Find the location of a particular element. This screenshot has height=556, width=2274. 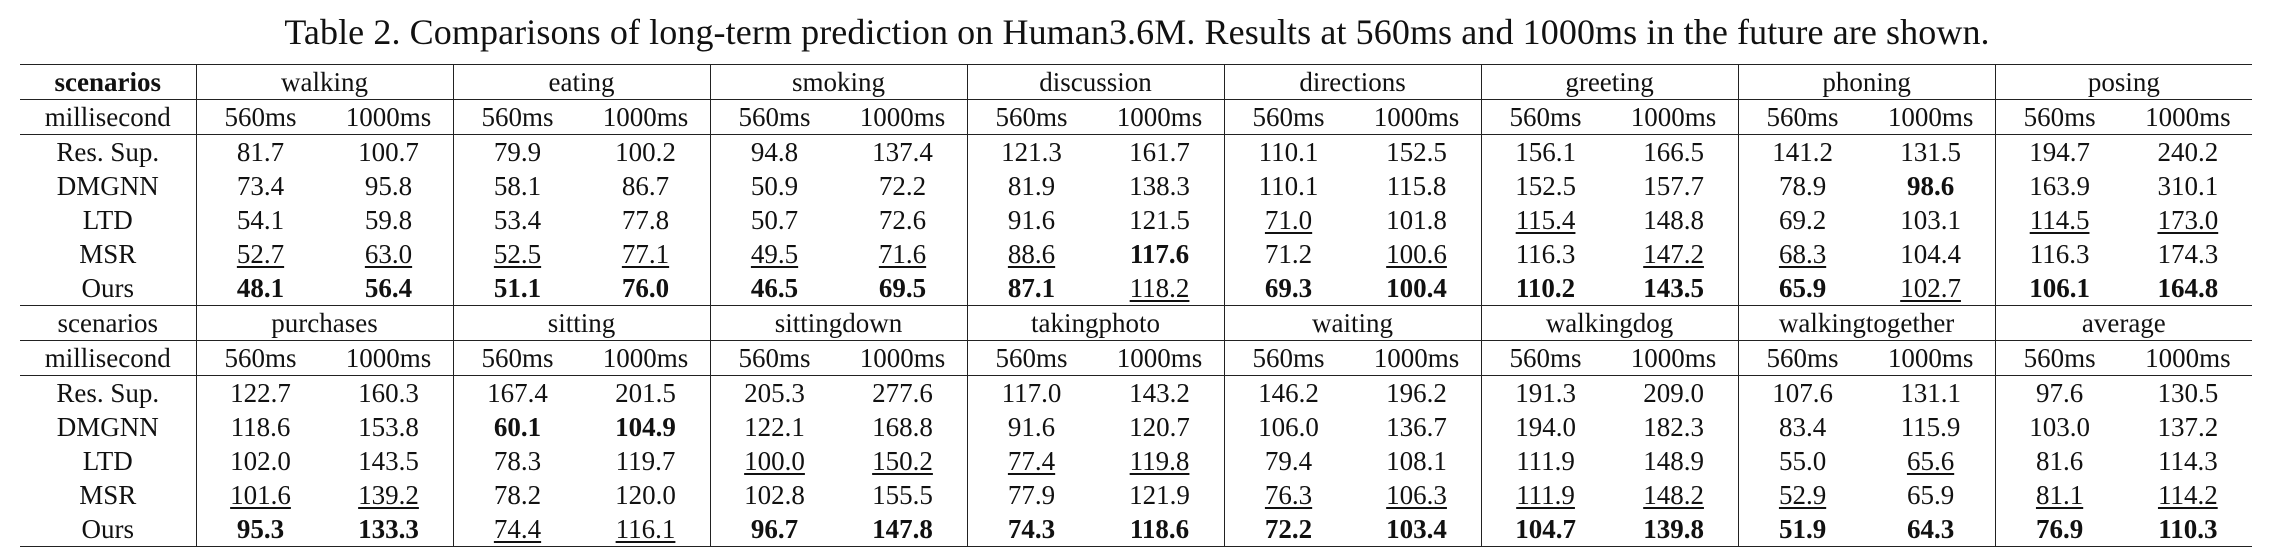

result-cell: 111.9 is located at coordinates (1545, 494).